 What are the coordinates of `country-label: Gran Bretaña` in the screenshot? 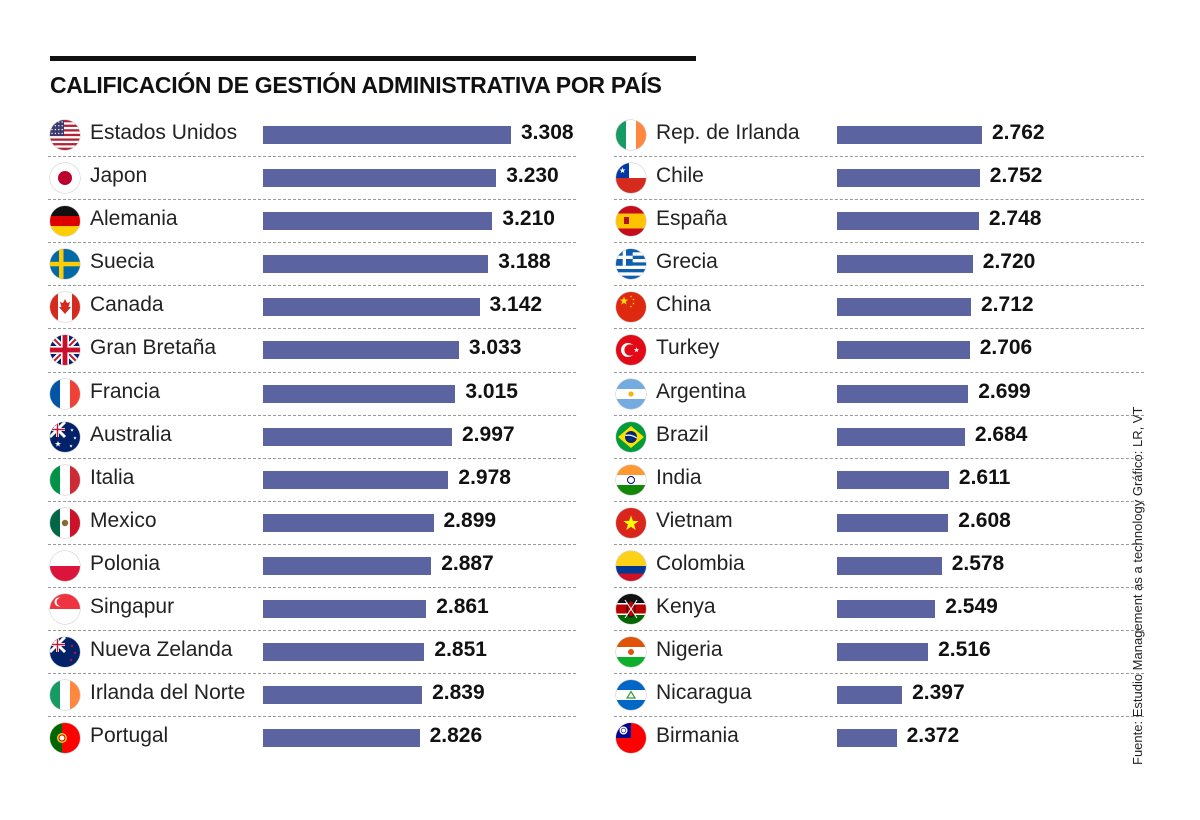 It's located at (153, 348).